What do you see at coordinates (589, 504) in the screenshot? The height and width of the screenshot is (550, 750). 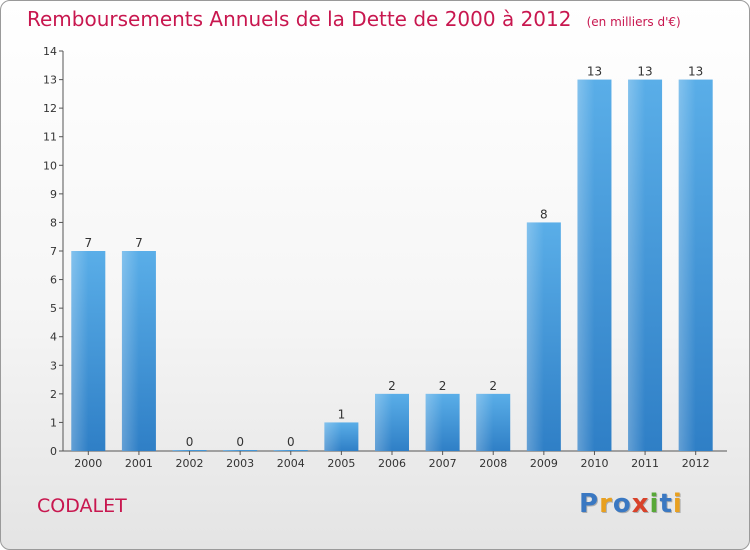 I see `logo-letter: P` at bounding box center [589, 504].